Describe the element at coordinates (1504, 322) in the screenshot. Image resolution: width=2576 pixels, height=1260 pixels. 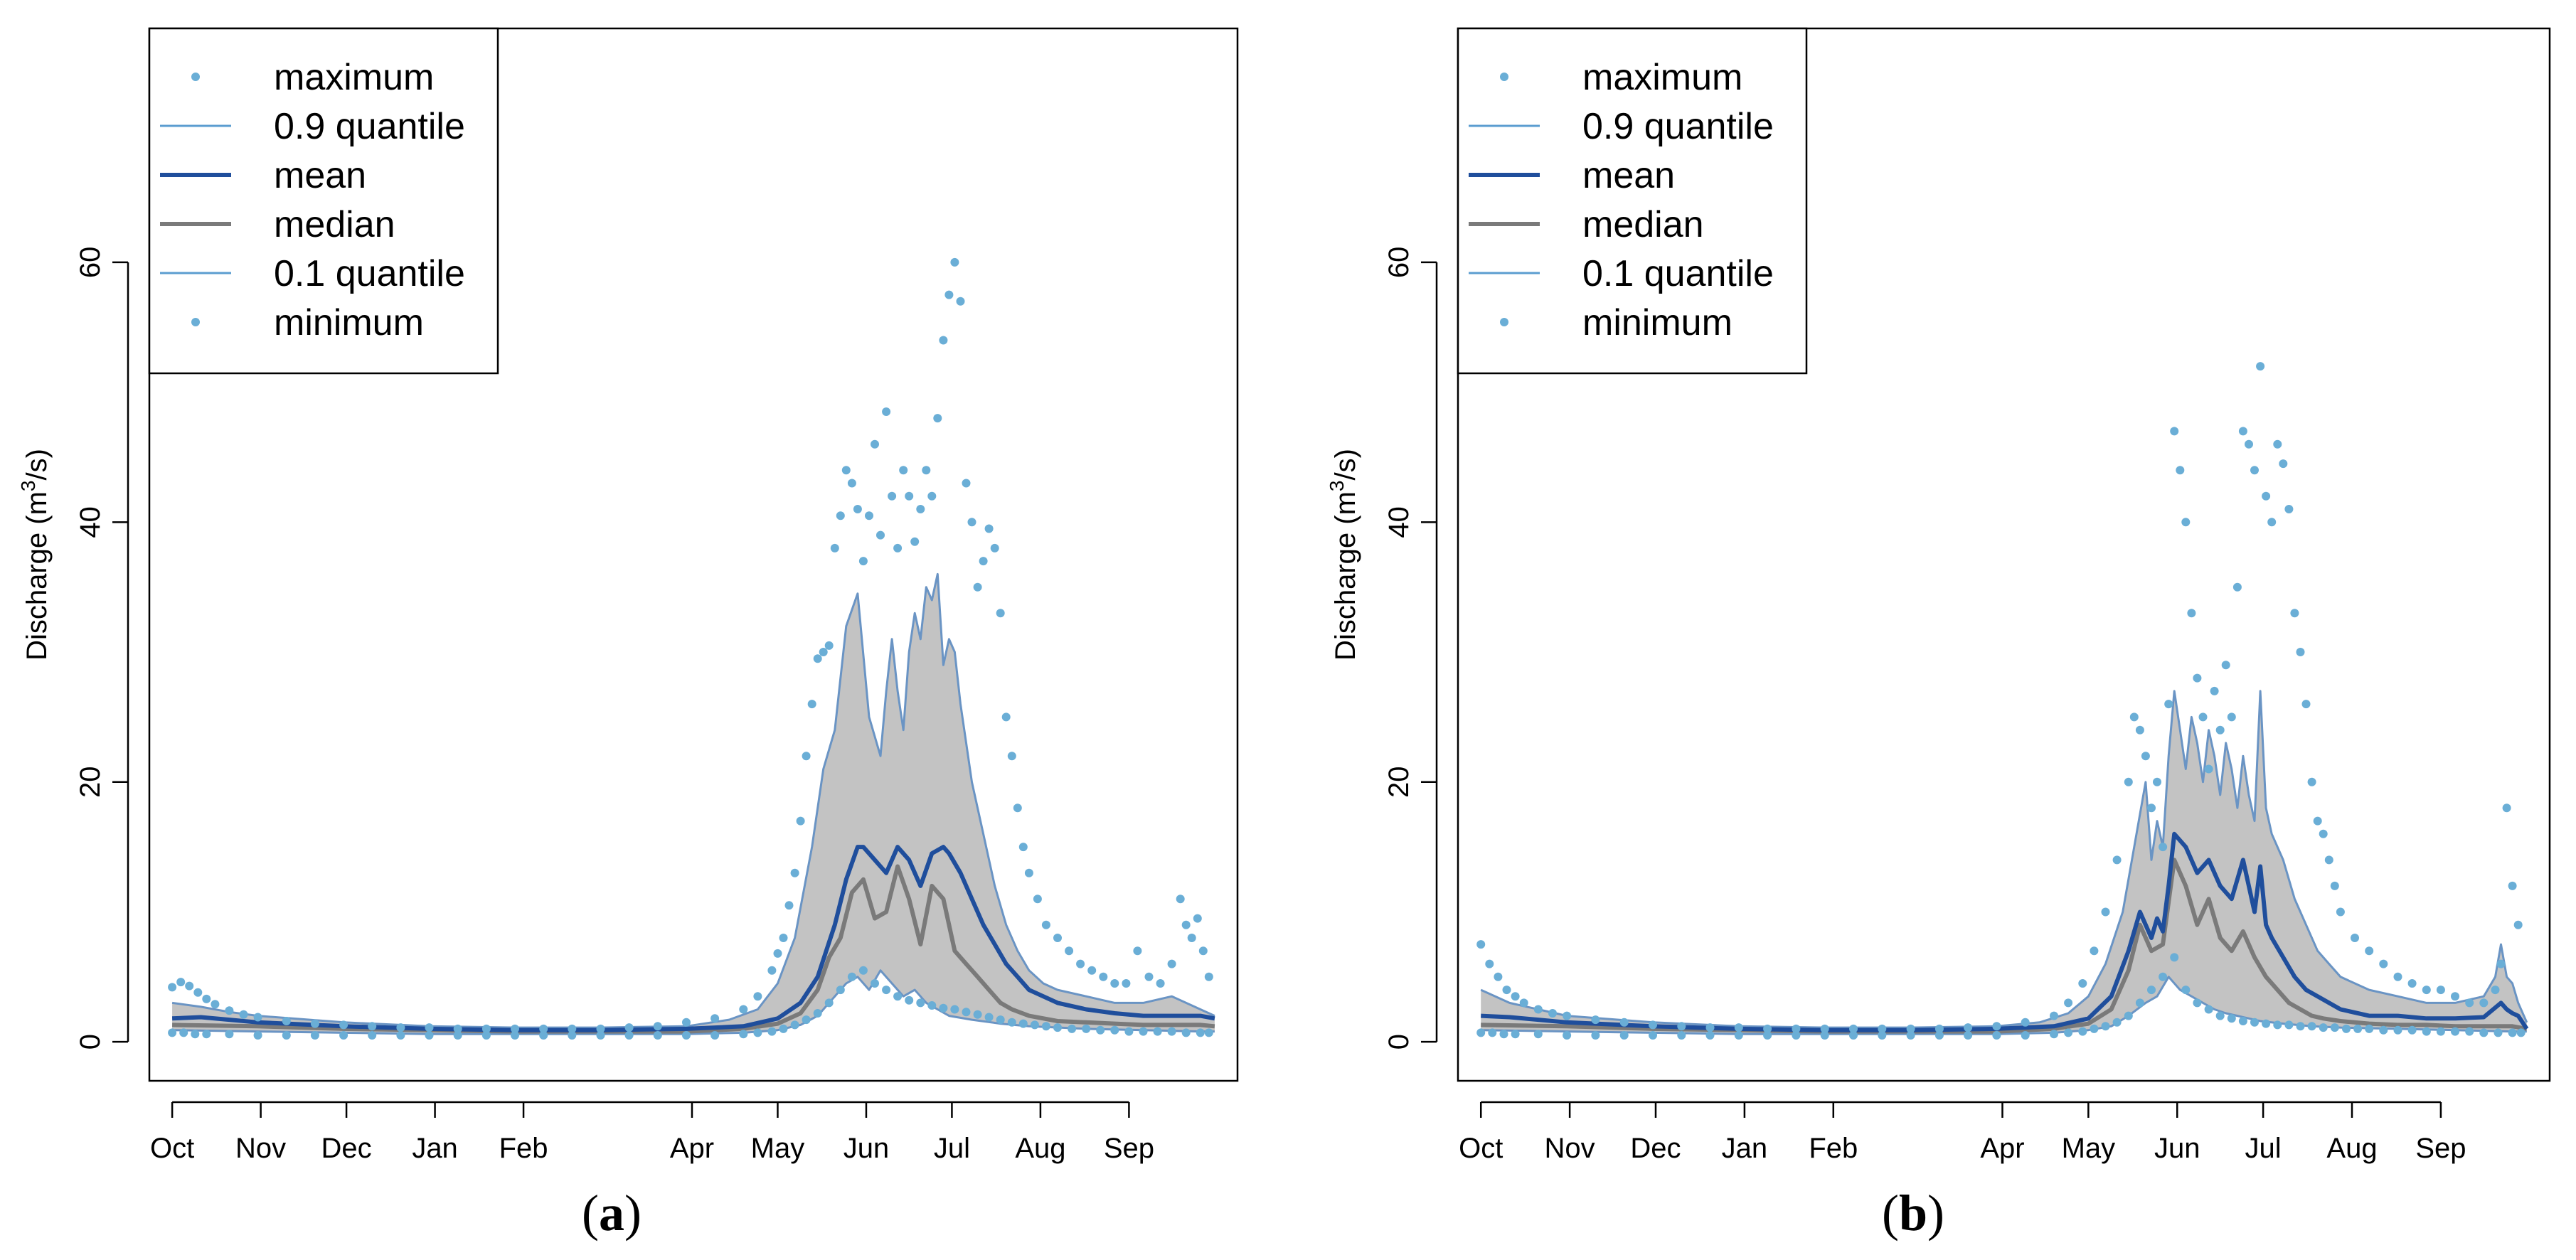
I see `legend-point-symbol` at that location.